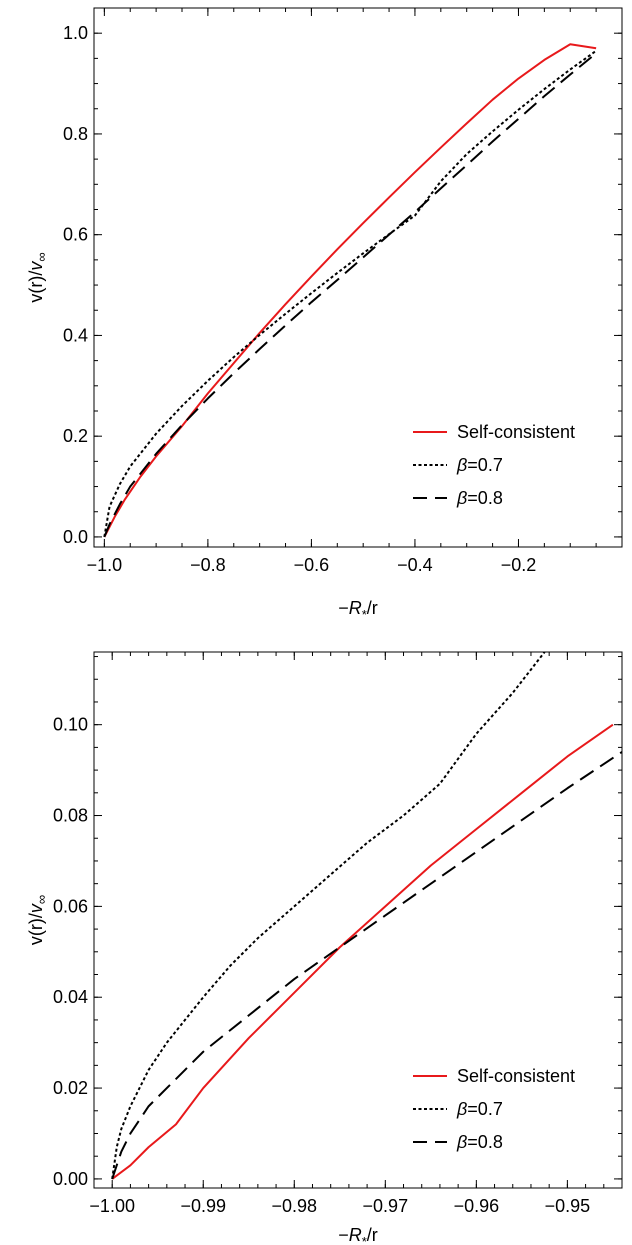 The image size is (632, 1245). I want to click on x-tick-label: −1.0, so click(105, 565).